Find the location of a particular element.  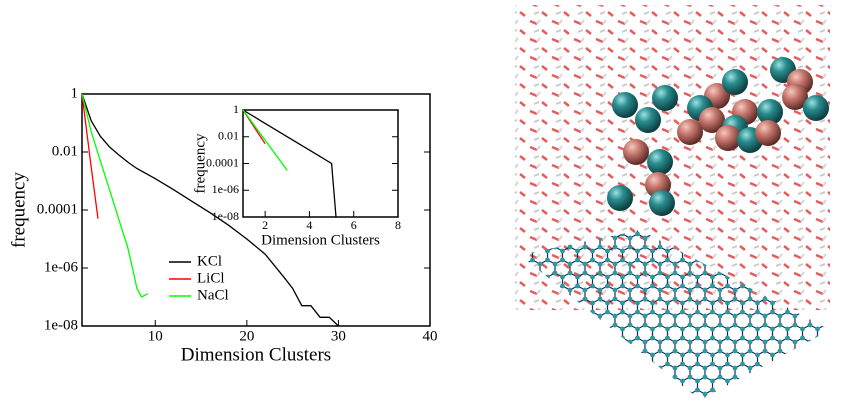

x-tick-label: 40 is located at coordinates (430, 337).